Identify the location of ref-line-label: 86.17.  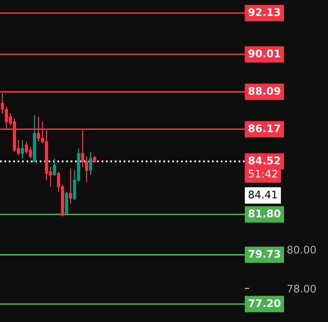
(264, 128).